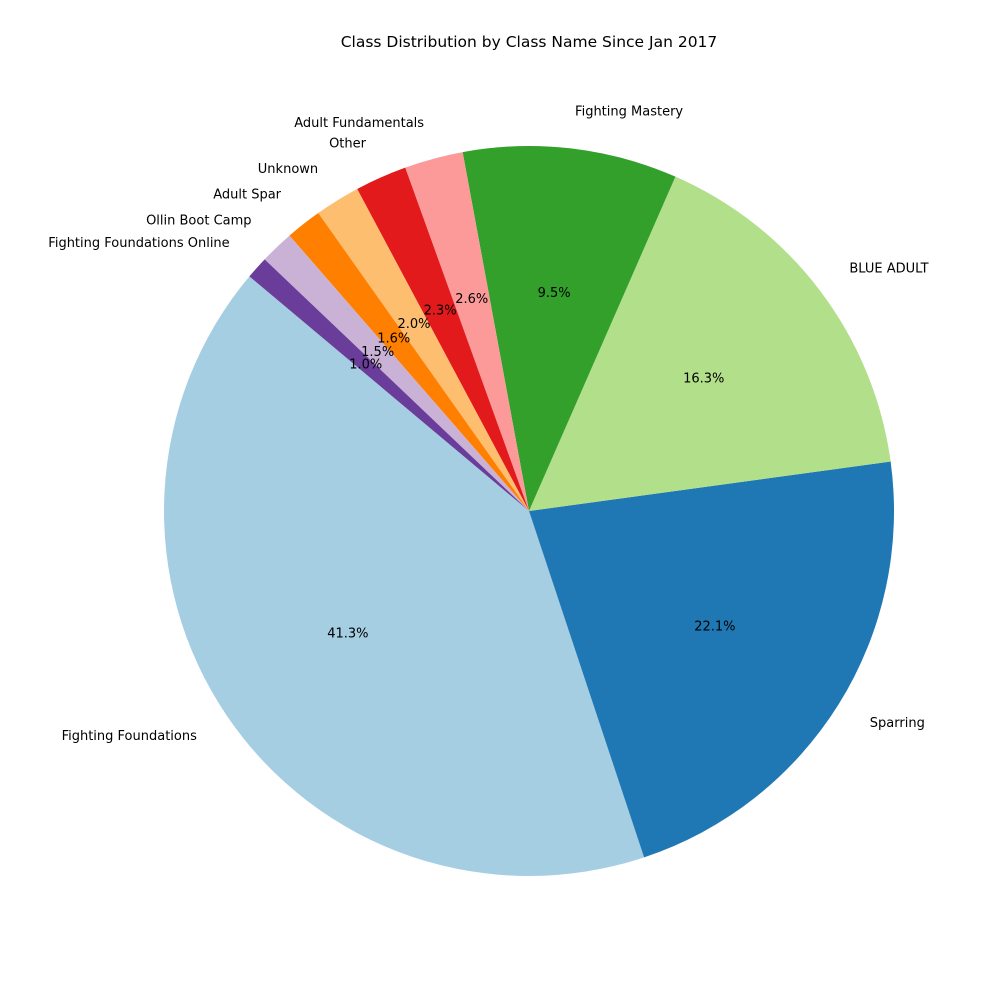 Image resolution: width=1000 pixels, height=1000 pixels. I want to click on pie-slice-adult-fundamentals, so click(467, 331).